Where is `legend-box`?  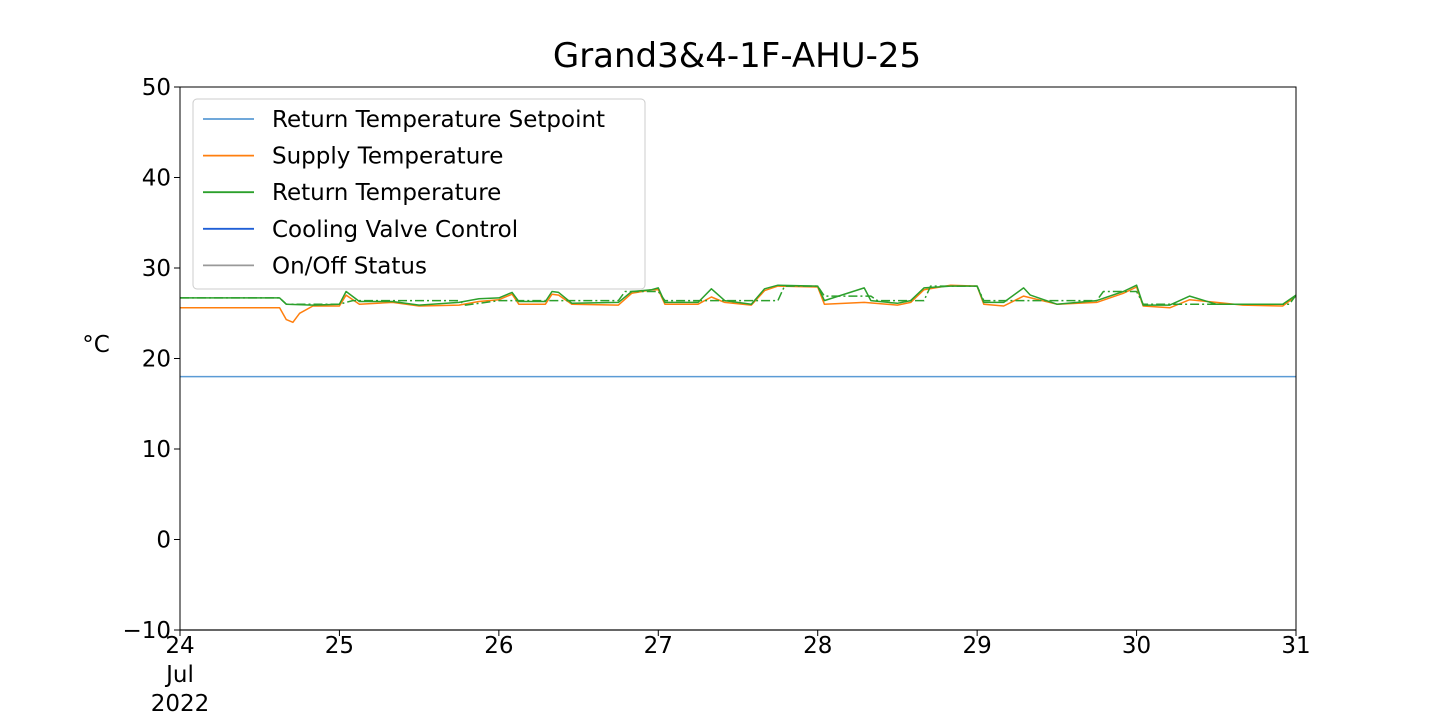 legend-box is located at coordinates (419, 194).